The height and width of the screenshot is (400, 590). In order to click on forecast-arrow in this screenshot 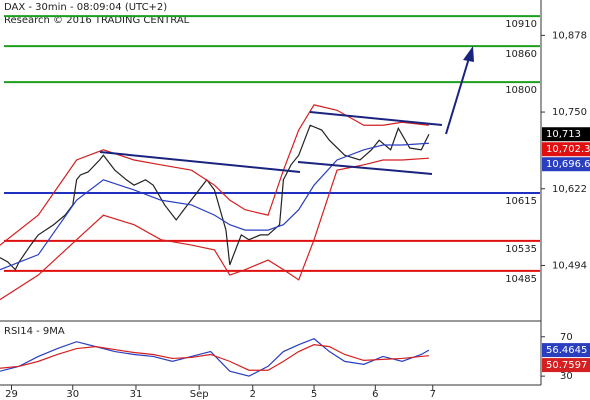, I will do `click(457, 96)`.